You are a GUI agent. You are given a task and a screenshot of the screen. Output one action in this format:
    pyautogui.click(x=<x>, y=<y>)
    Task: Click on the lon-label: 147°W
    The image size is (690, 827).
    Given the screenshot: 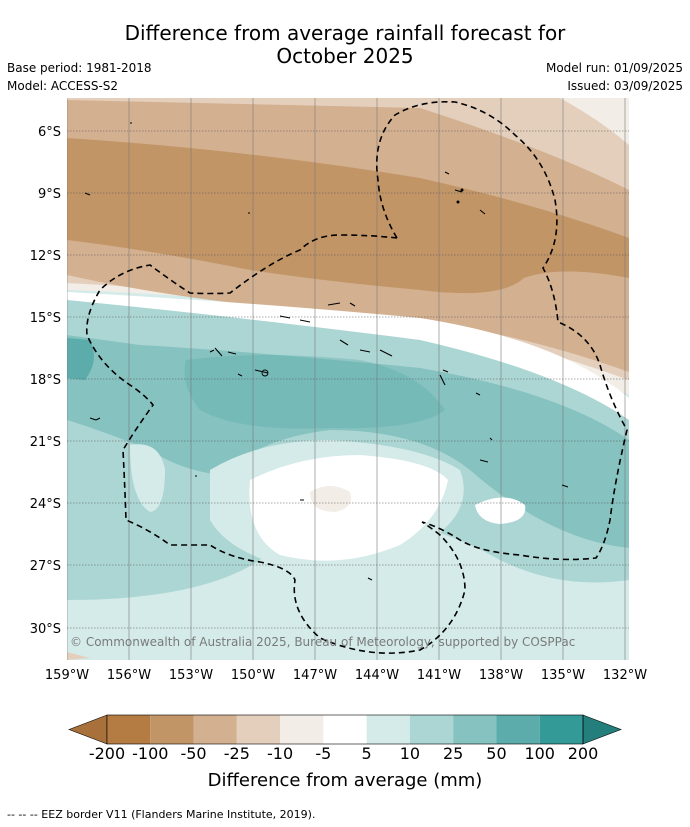 What is the action you would take?
    pyautogui.click(x=315, y=675)
    